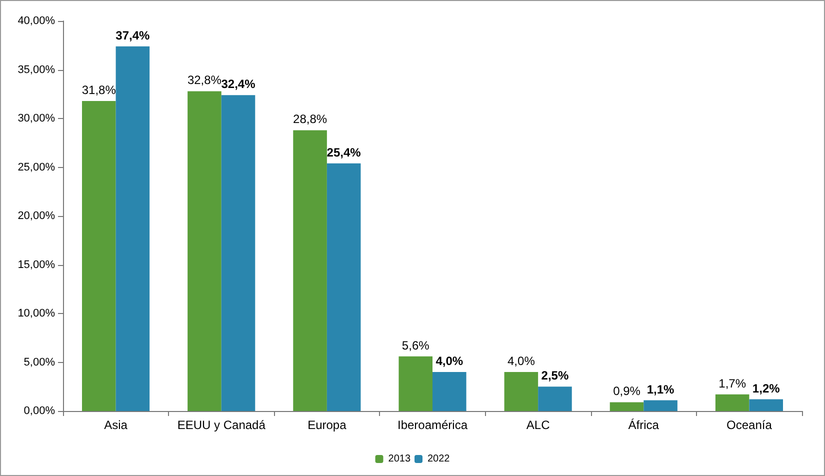 This screenshot has height=476, width=825. Describe the element at coordinates (538, 425) in the screenshot. I see `x-tick-label: ALC` at that location.